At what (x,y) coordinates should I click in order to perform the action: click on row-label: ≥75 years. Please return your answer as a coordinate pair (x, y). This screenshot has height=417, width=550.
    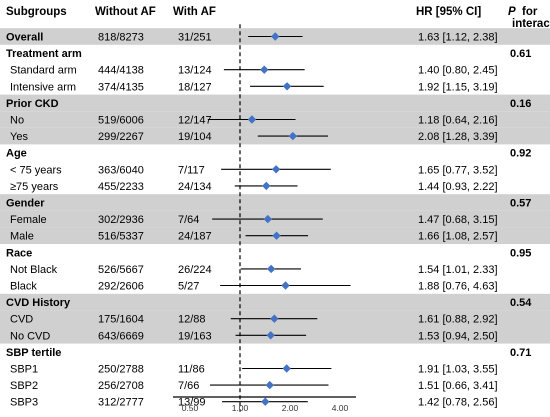
    Looking at the image, I should click on (34, 187).